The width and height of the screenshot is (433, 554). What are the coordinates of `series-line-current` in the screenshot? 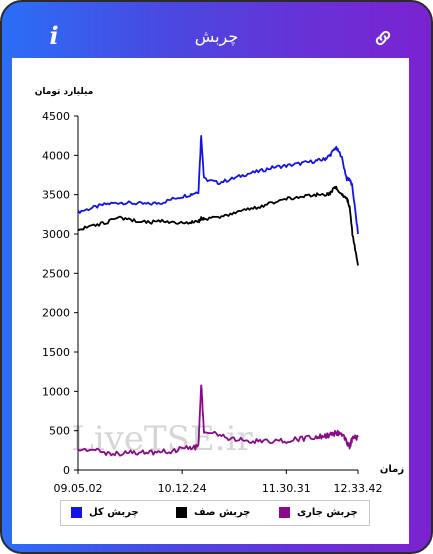 It's located at (218, 420).